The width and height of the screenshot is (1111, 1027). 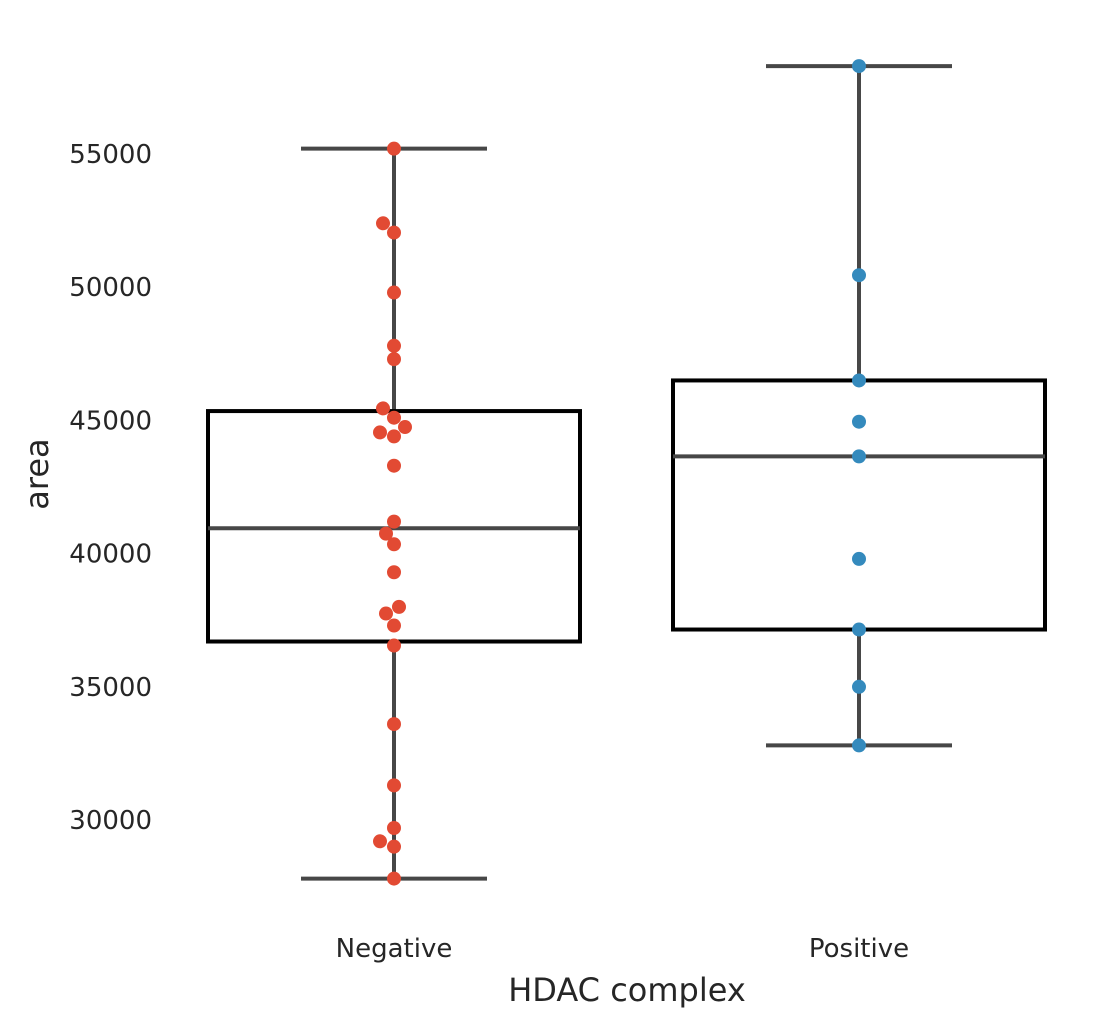 What do you see at coordinates (37, 473) in the screenshot?
I see `y-axis-title: area` at bounding box center [37, 473].